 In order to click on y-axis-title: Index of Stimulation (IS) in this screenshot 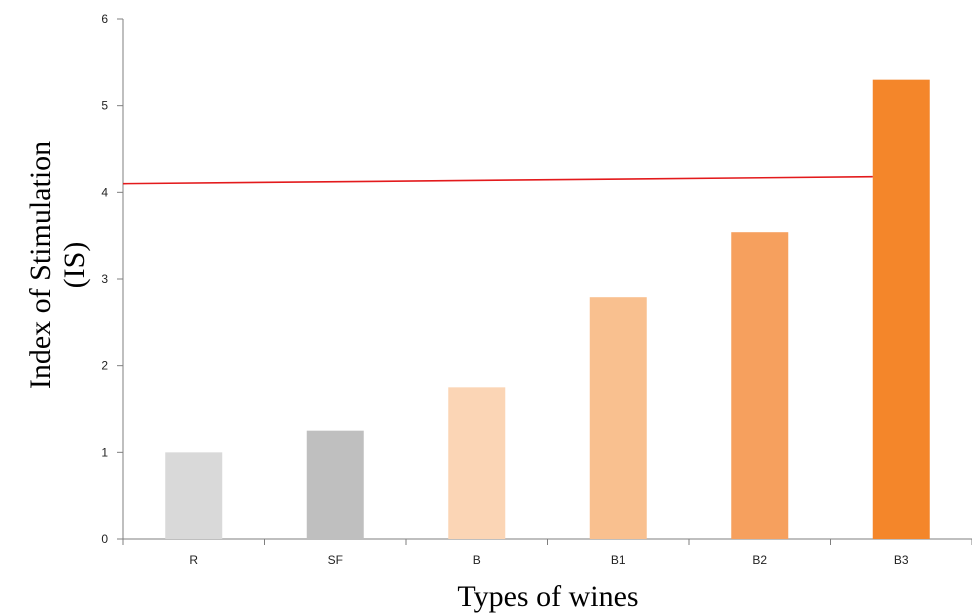, I will do `click(57, 265)`.